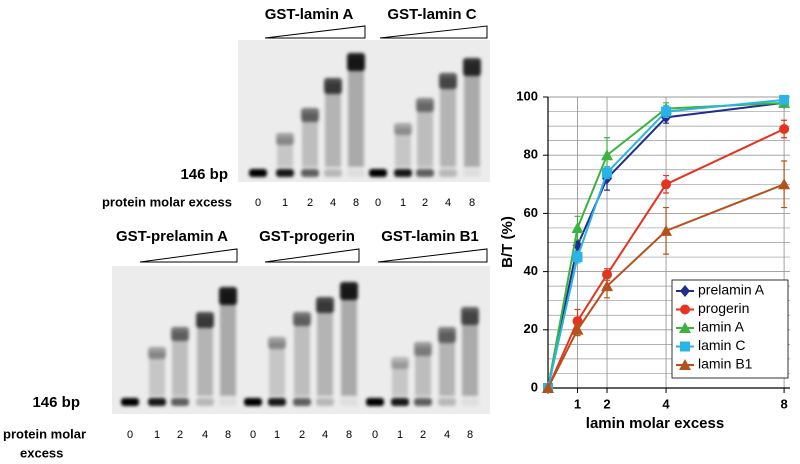 The width and height of the screenshot is (800, 464). What do you see at coordinates (606, 403) in the screenshot?
I see `x-tick-label: 2` at bounding box center [606, 403].